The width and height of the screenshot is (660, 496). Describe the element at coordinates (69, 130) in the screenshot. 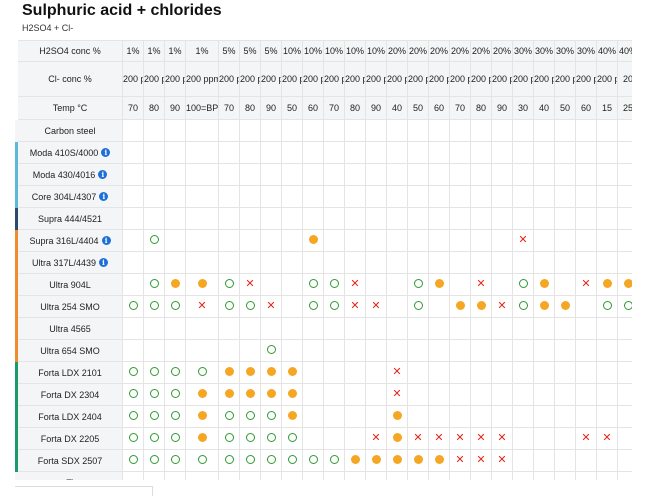

I see `material-label: Carbon steel` at that location.